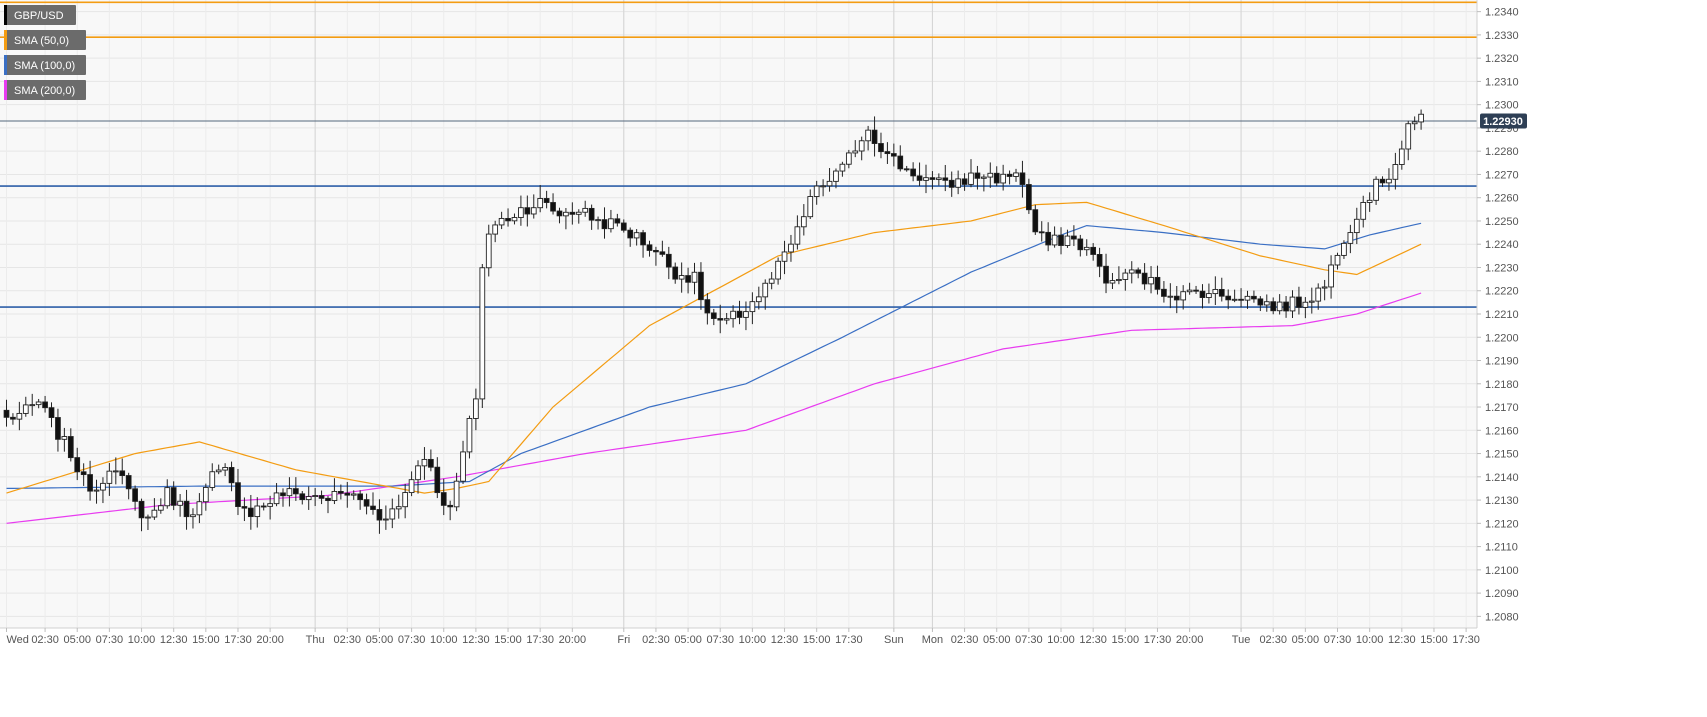  I want to click on y-tick-label: 1.2180, so click(1502, 385).